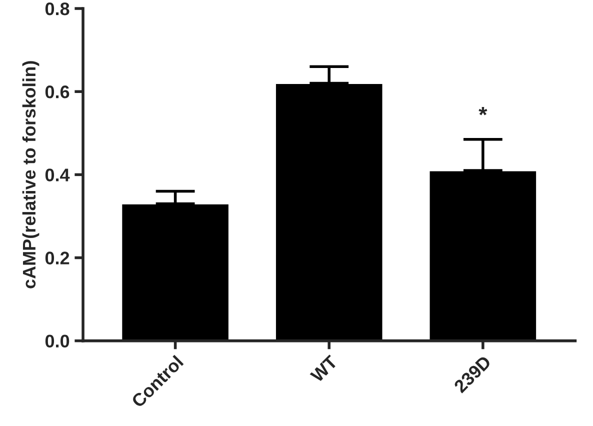 The image size is (593, 426). What do you see at coordinates (57, 341) in the screenshot?
I see `y-tick-label: 0.0` at bounding box center [57, 341].